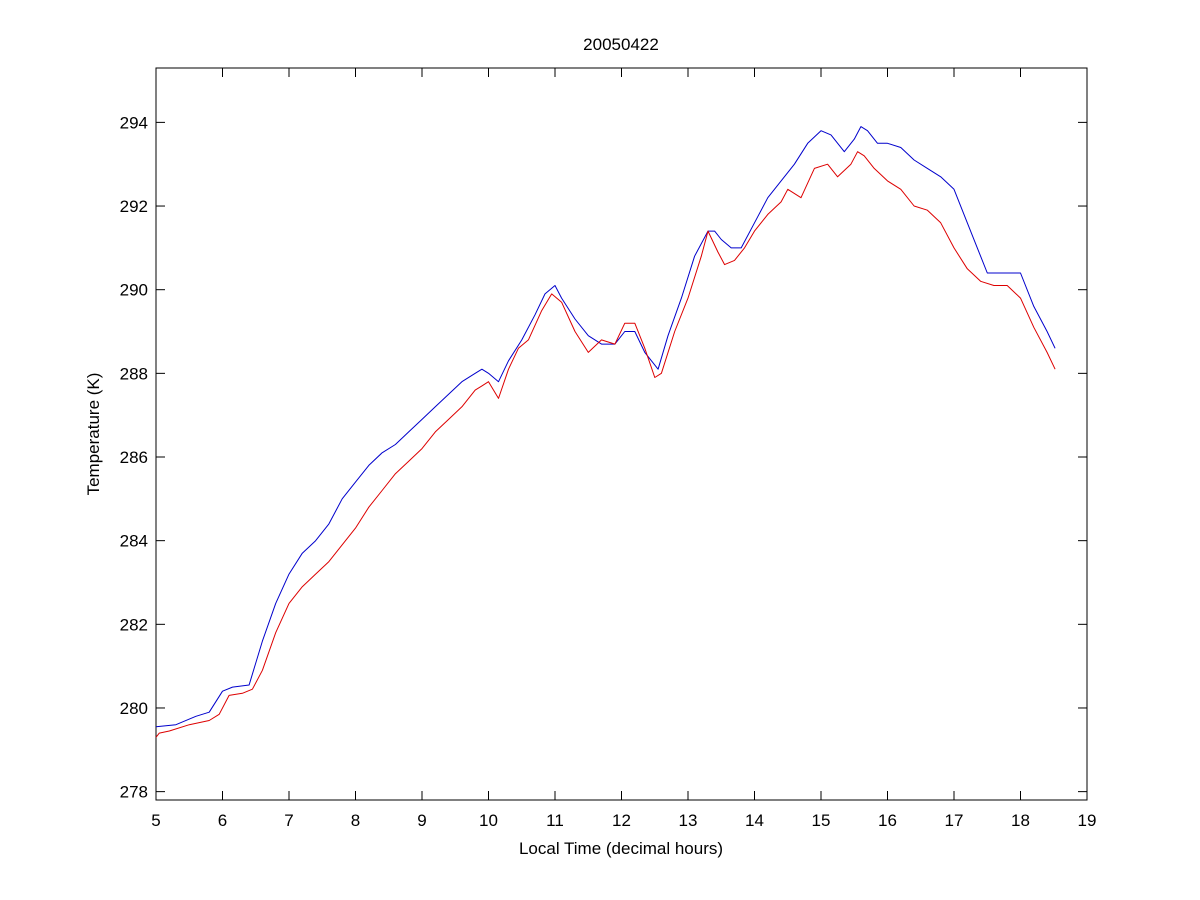 Image resolution: width=1200 pixels, height=900 pixels. Describe the element at coordinates (421, 820) in the screenshot. I see `x-tick-label: 9` at that location.